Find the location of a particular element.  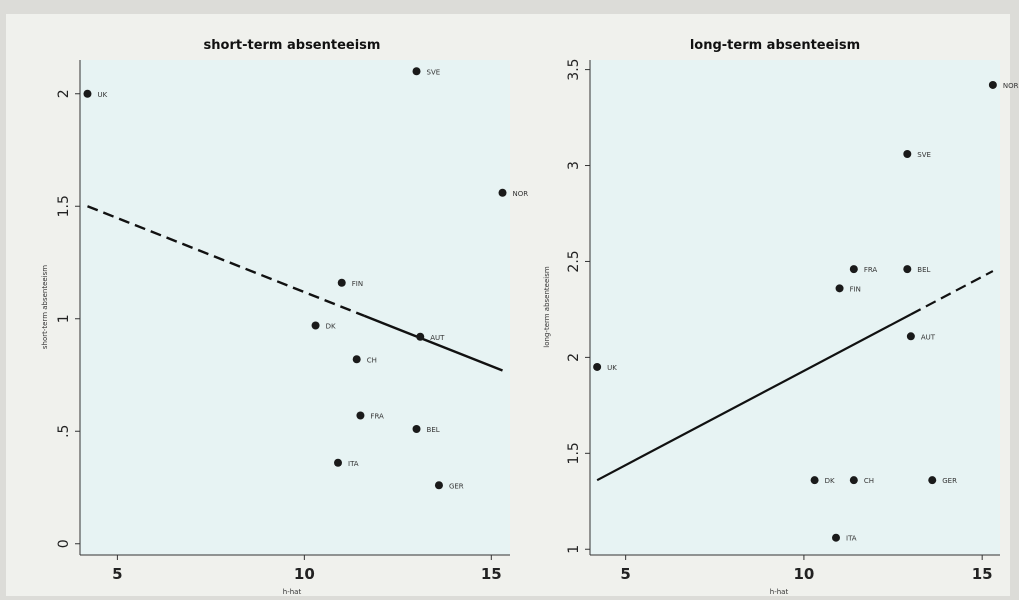

chart-title: long-term absenteeism is located at coordinates (775, 45).